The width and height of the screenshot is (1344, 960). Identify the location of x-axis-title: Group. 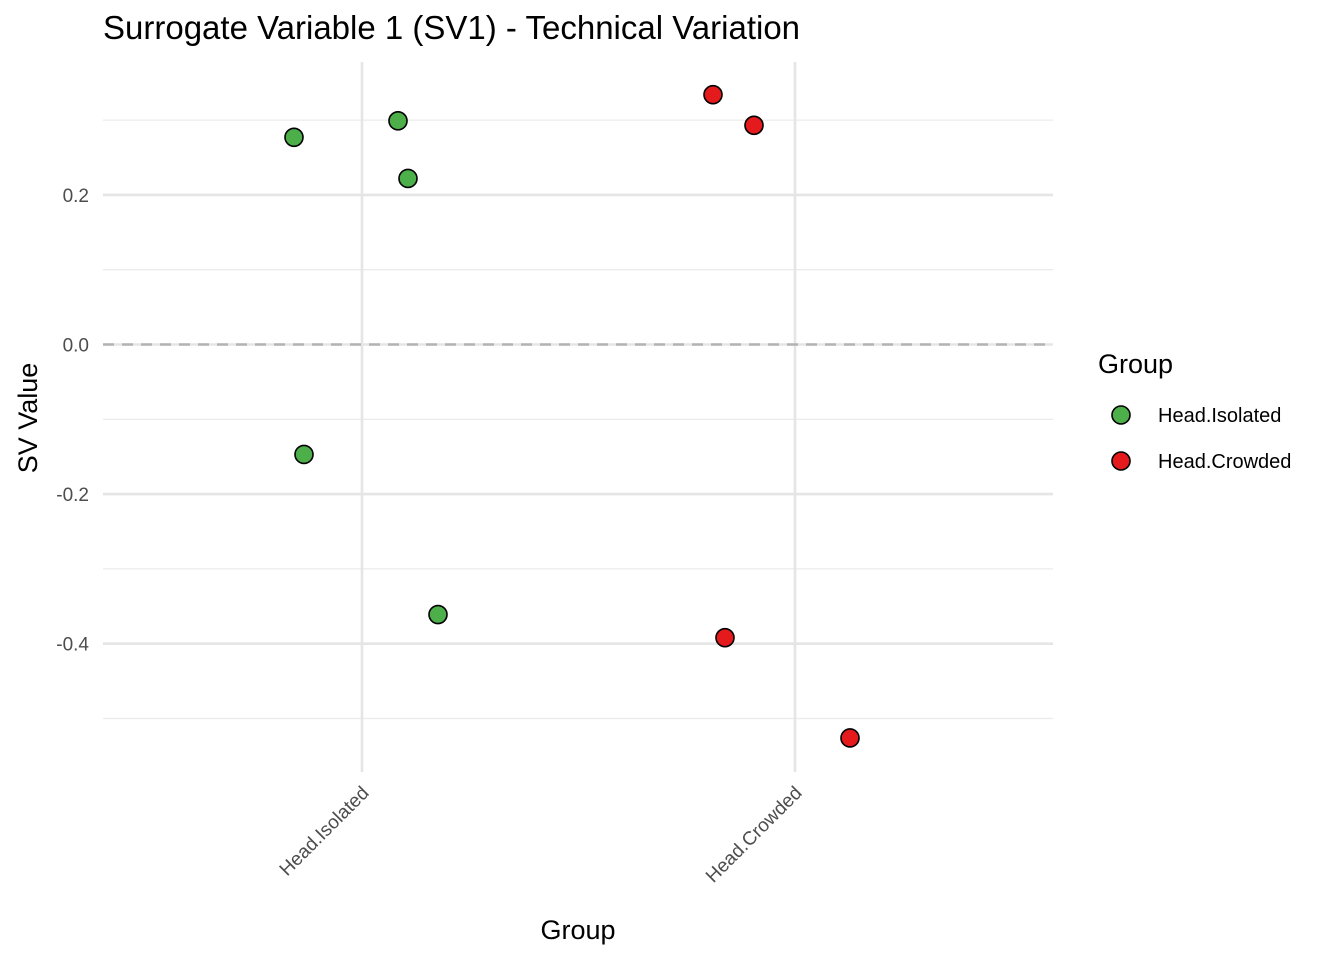
(577, 930).